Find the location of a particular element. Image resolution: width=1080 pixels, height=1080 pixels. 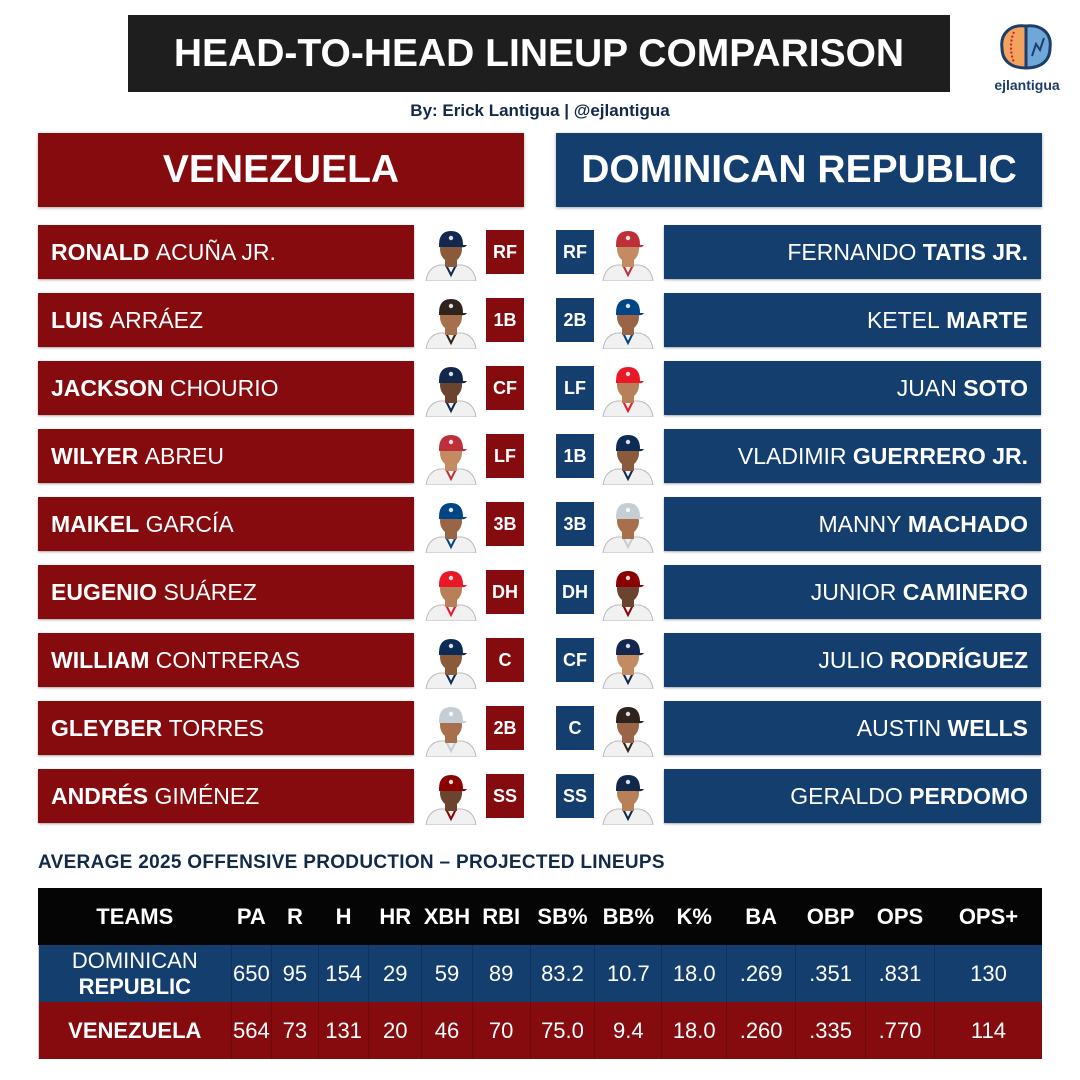

stats-column-header: OBP is located at coordinates (830, 916).